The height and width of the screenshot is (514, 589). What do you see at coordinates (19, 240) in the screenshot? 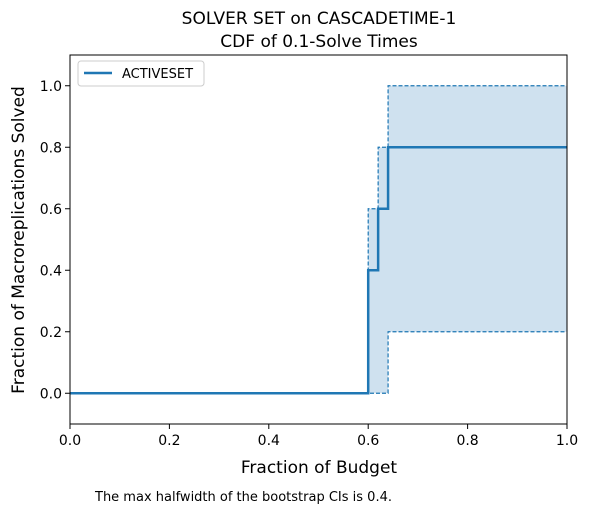
I see `y-axis-label: Fraction of Macroreplications Solved` at bounding box center [19, 240].